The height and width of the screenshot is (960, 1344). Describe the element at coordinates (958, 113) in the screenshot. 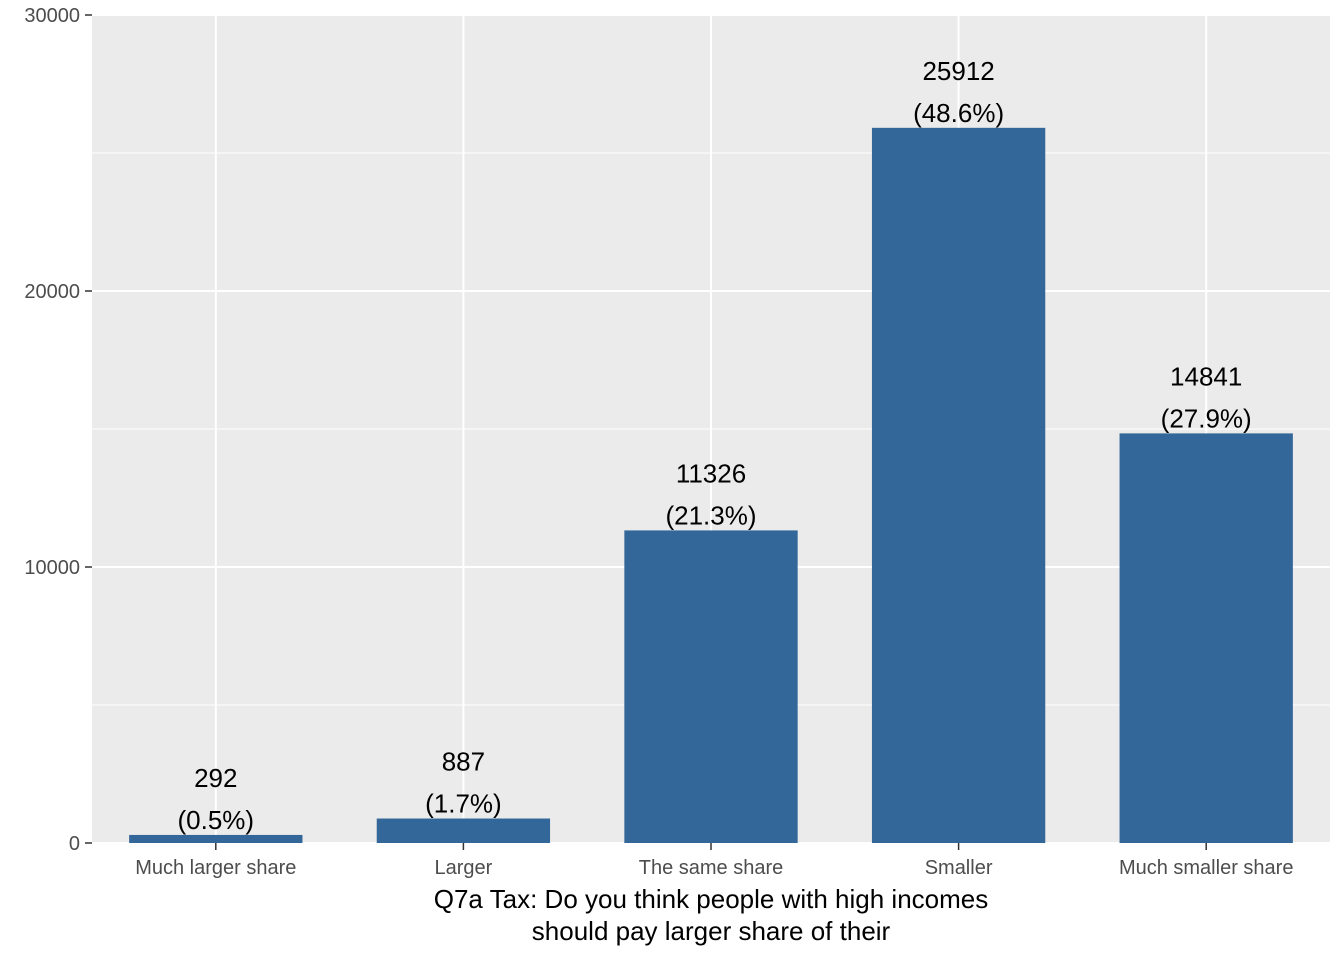

I see `bar-percent-label: (48.6%)` at that location.